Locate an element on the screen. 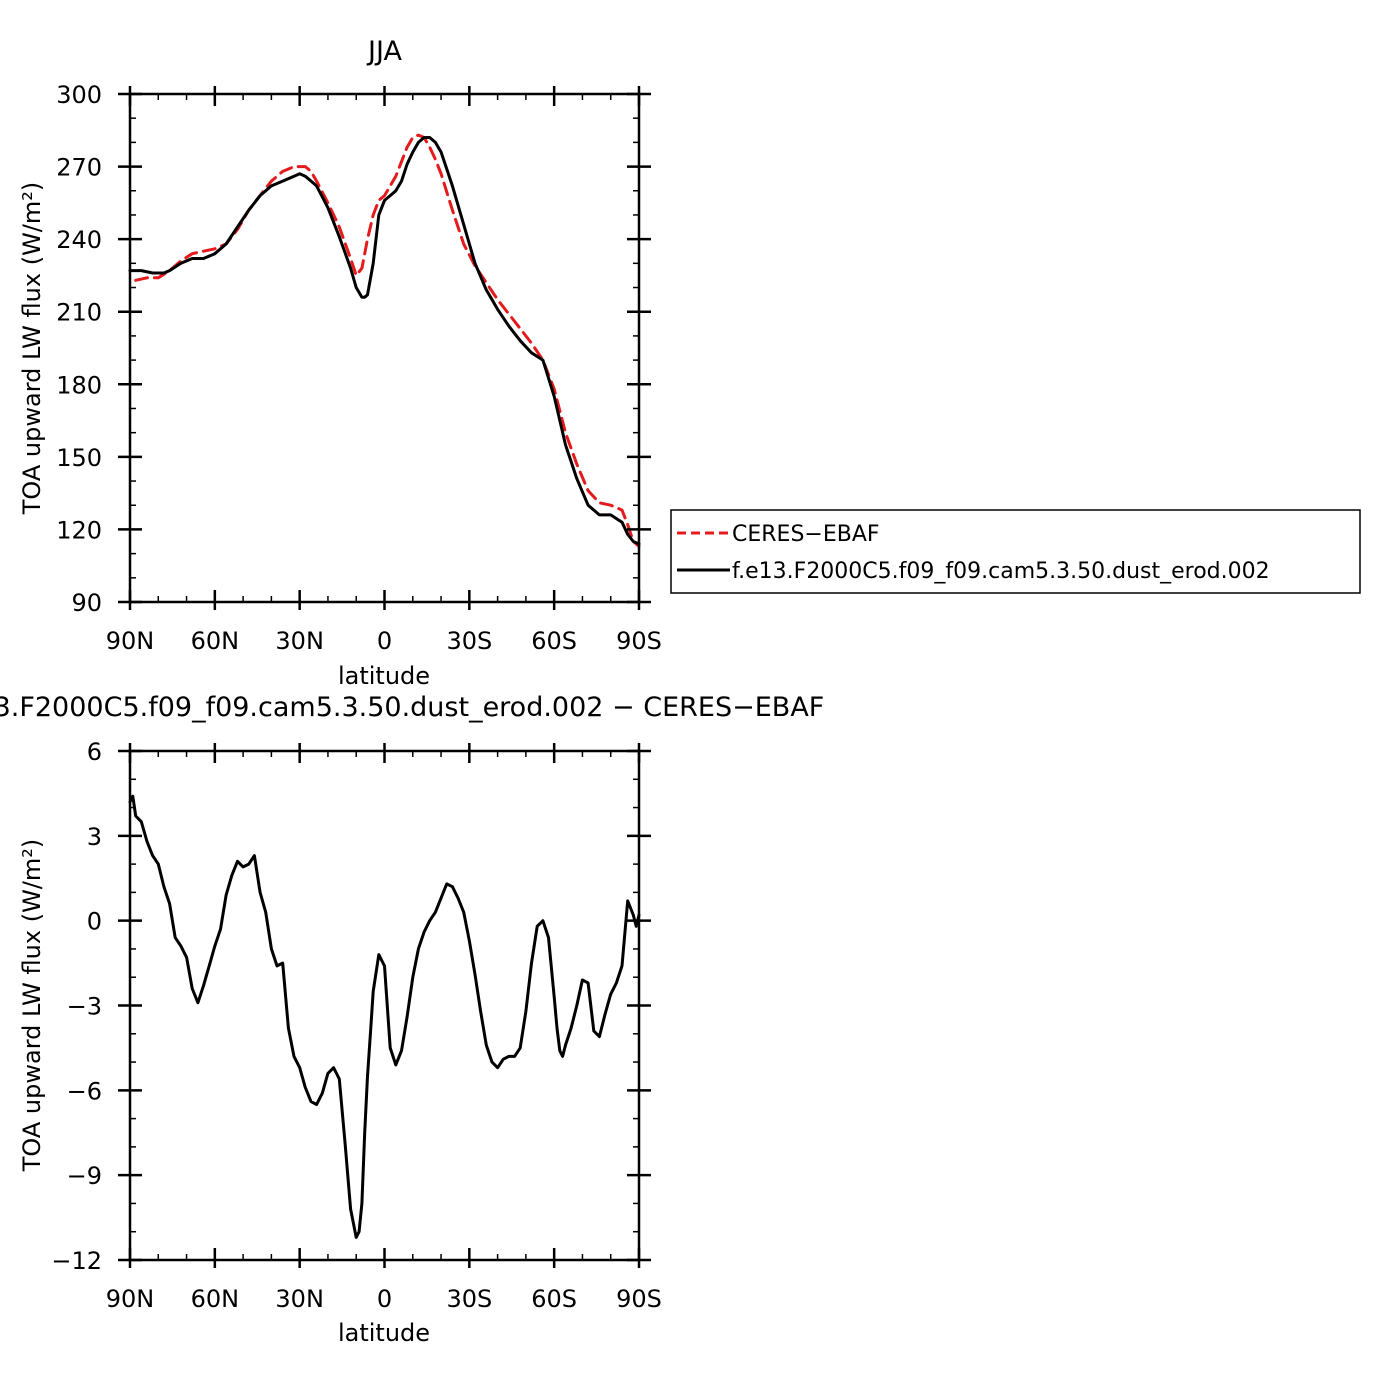 Image resolution: width=1380 pixels, height=1380 pixels. bottom-y-axis-label: TOA upward LW flux (W/m²) is located at coordinates (32, 1006).